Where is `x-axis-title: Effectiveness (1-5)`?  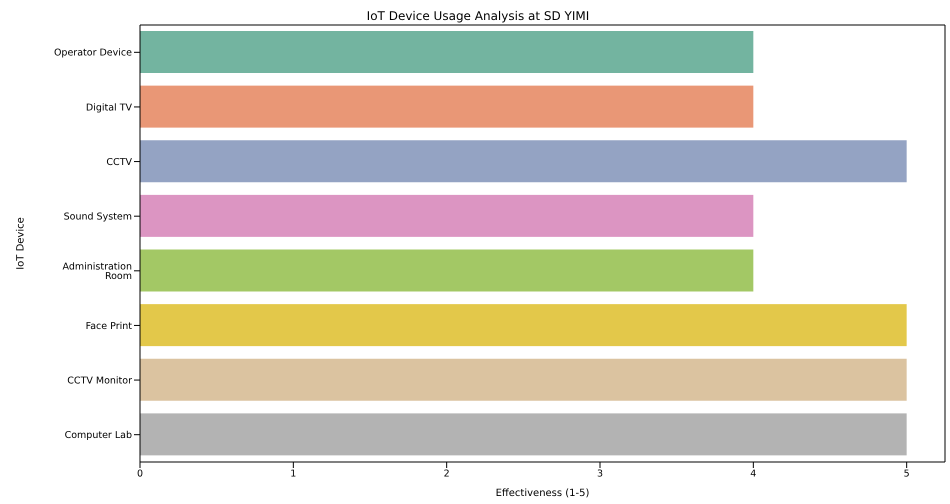 x-axis-title: Effectiveness (1-5) is located at coordinates (543, 493).